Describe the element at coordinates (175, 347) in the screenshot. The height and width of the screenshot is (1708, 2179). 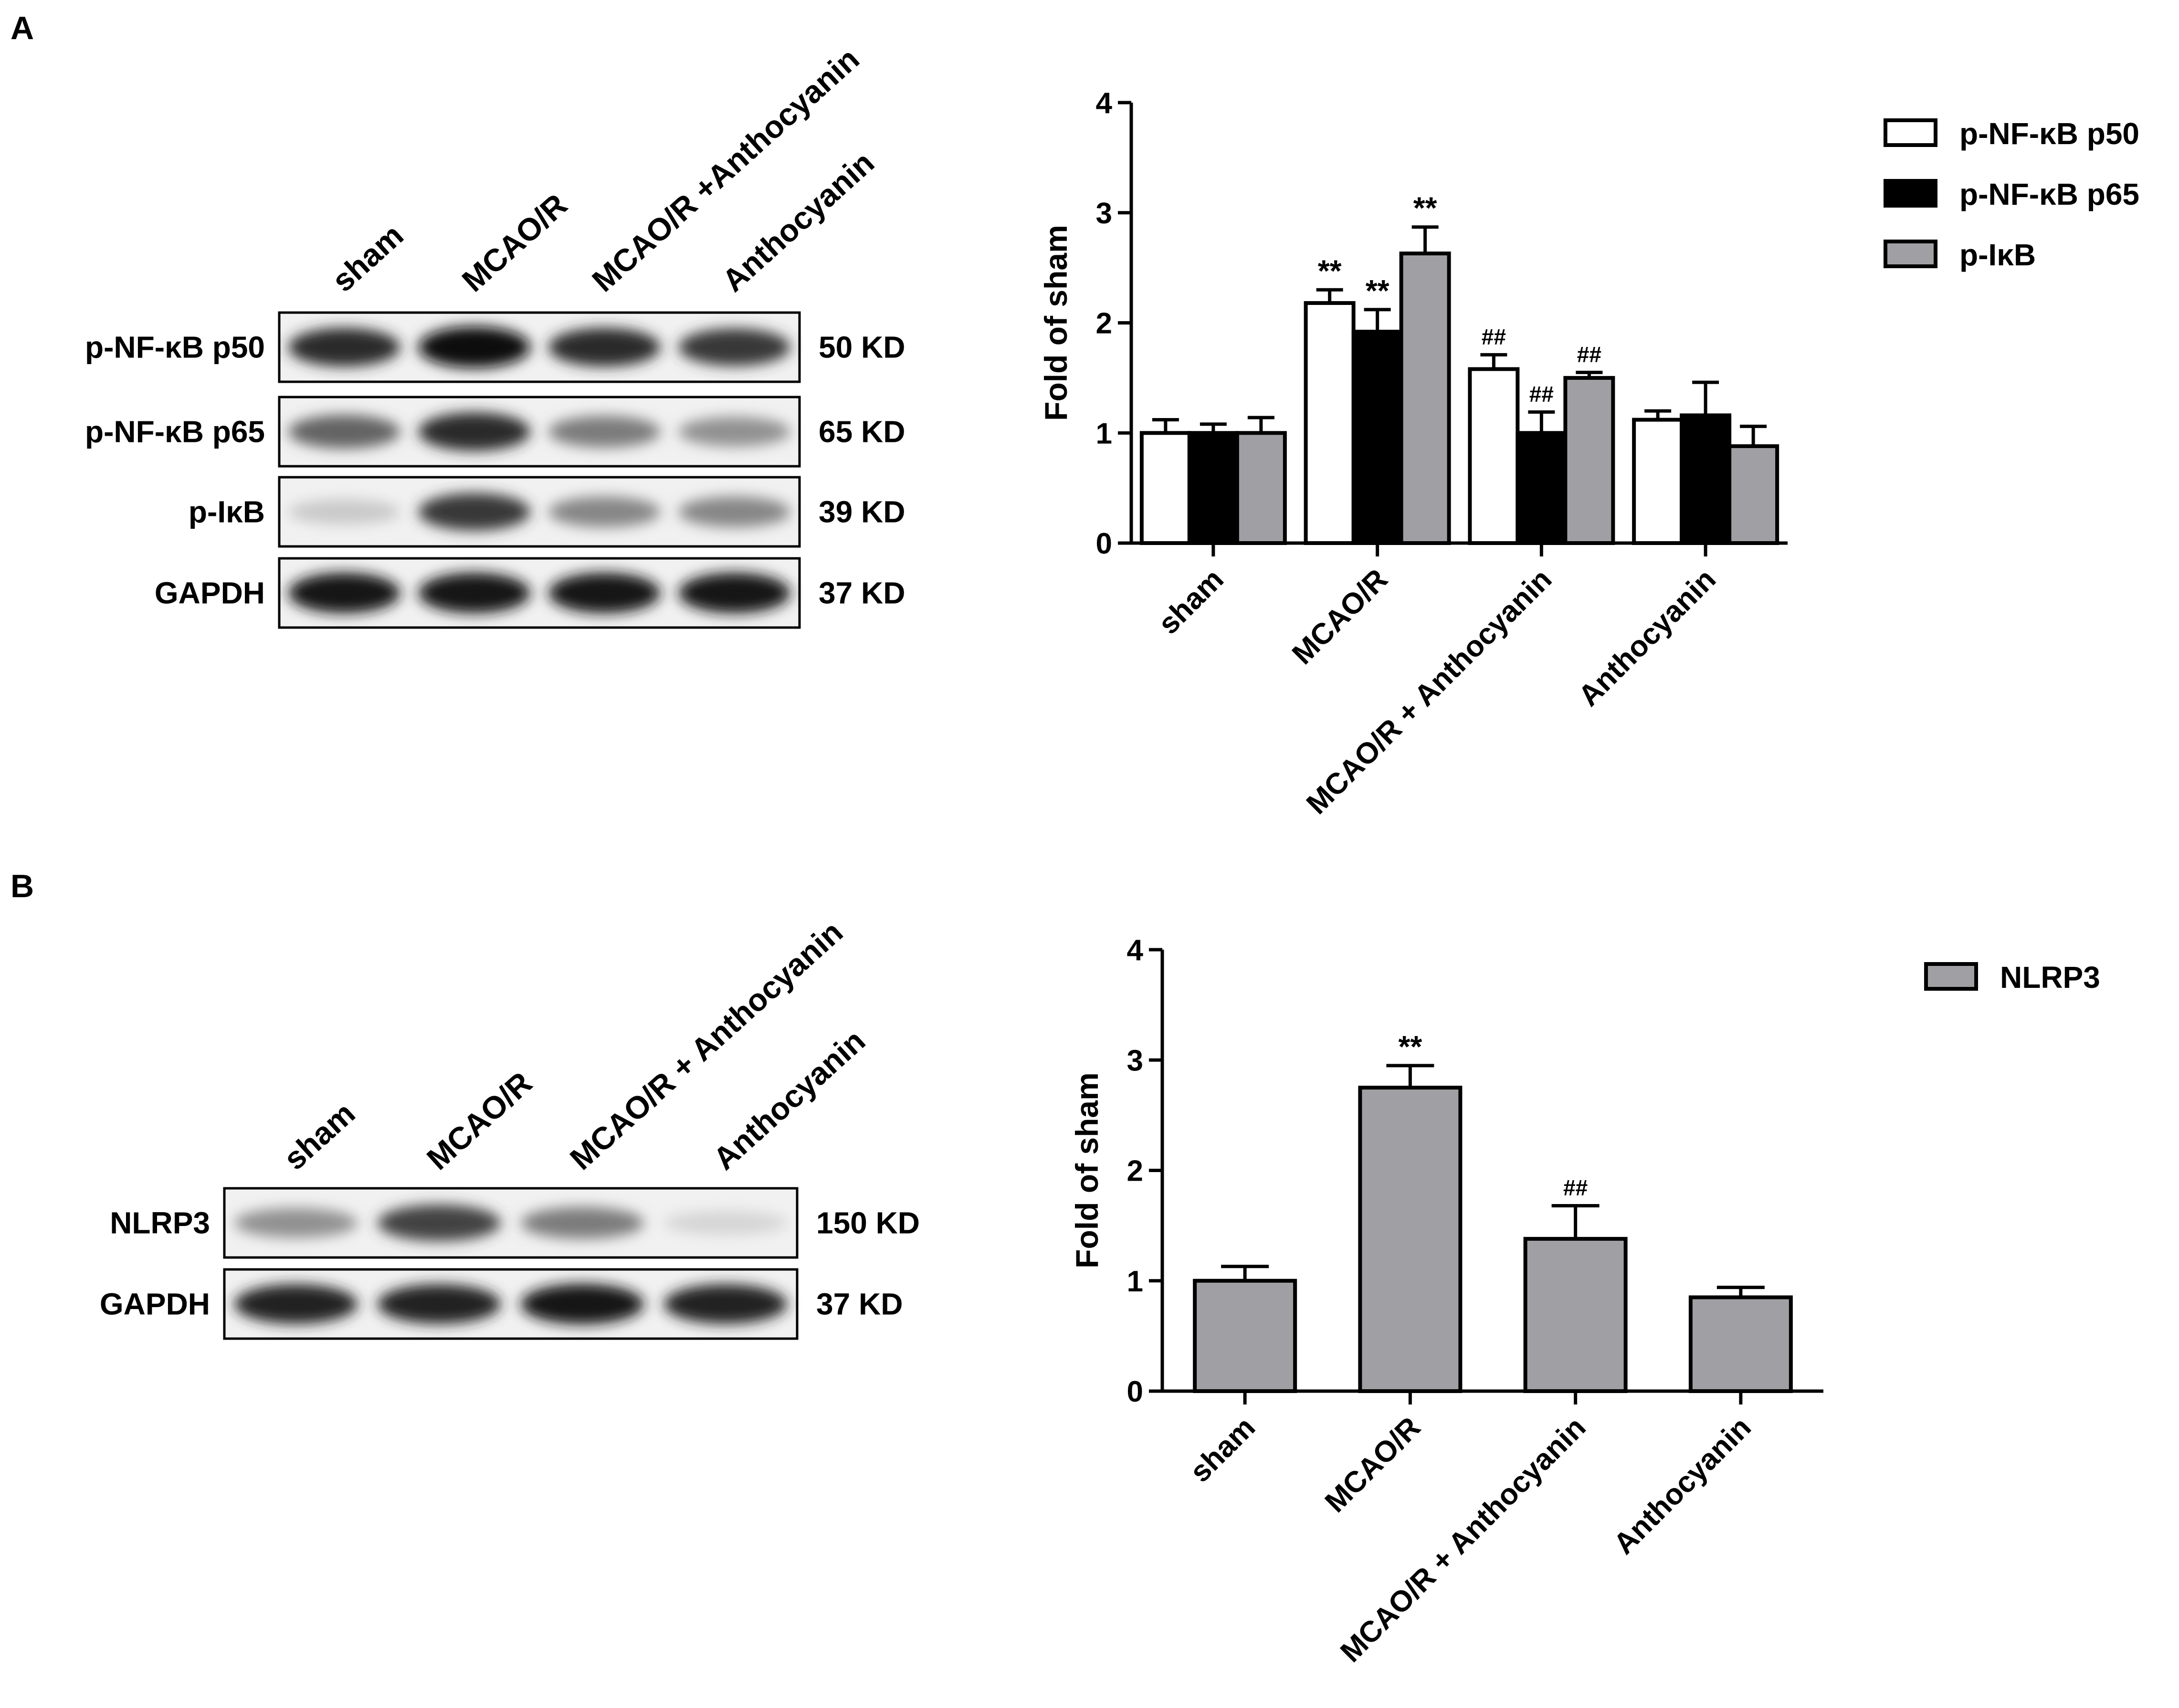
I see `blot-protein-label: p-NF-κB p50` at that location.